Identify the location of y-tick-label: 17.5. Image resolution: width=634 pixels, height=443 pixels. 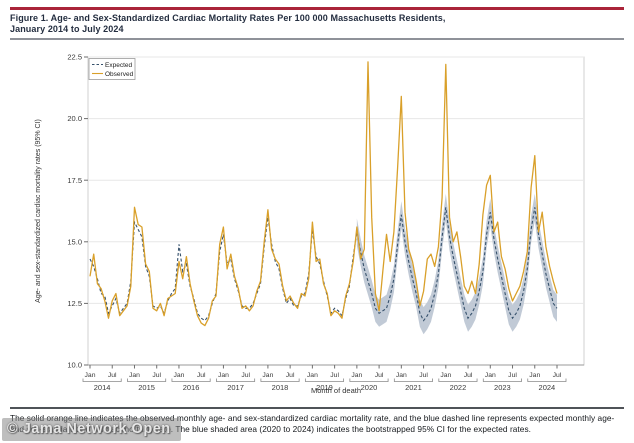
(74, 180).